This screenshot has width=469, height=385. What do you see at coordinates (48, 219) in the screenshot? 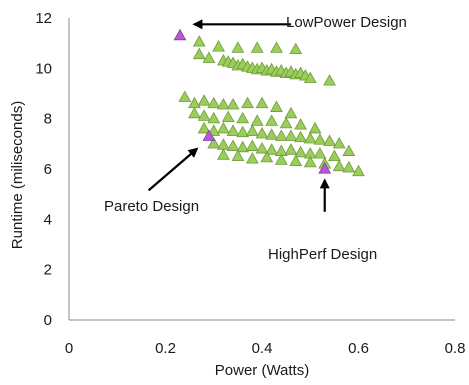
I see `y-tick-label: 4` at bounding box center [48, 219].